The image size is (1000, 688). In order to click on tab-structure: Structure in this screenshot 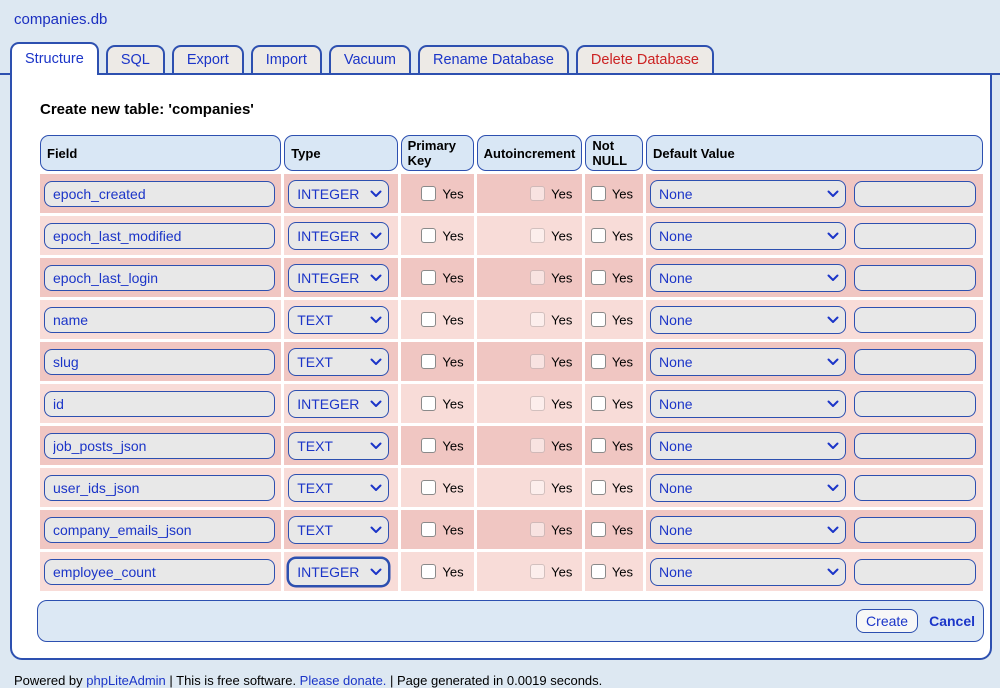, I will do `click(54, 58)`.